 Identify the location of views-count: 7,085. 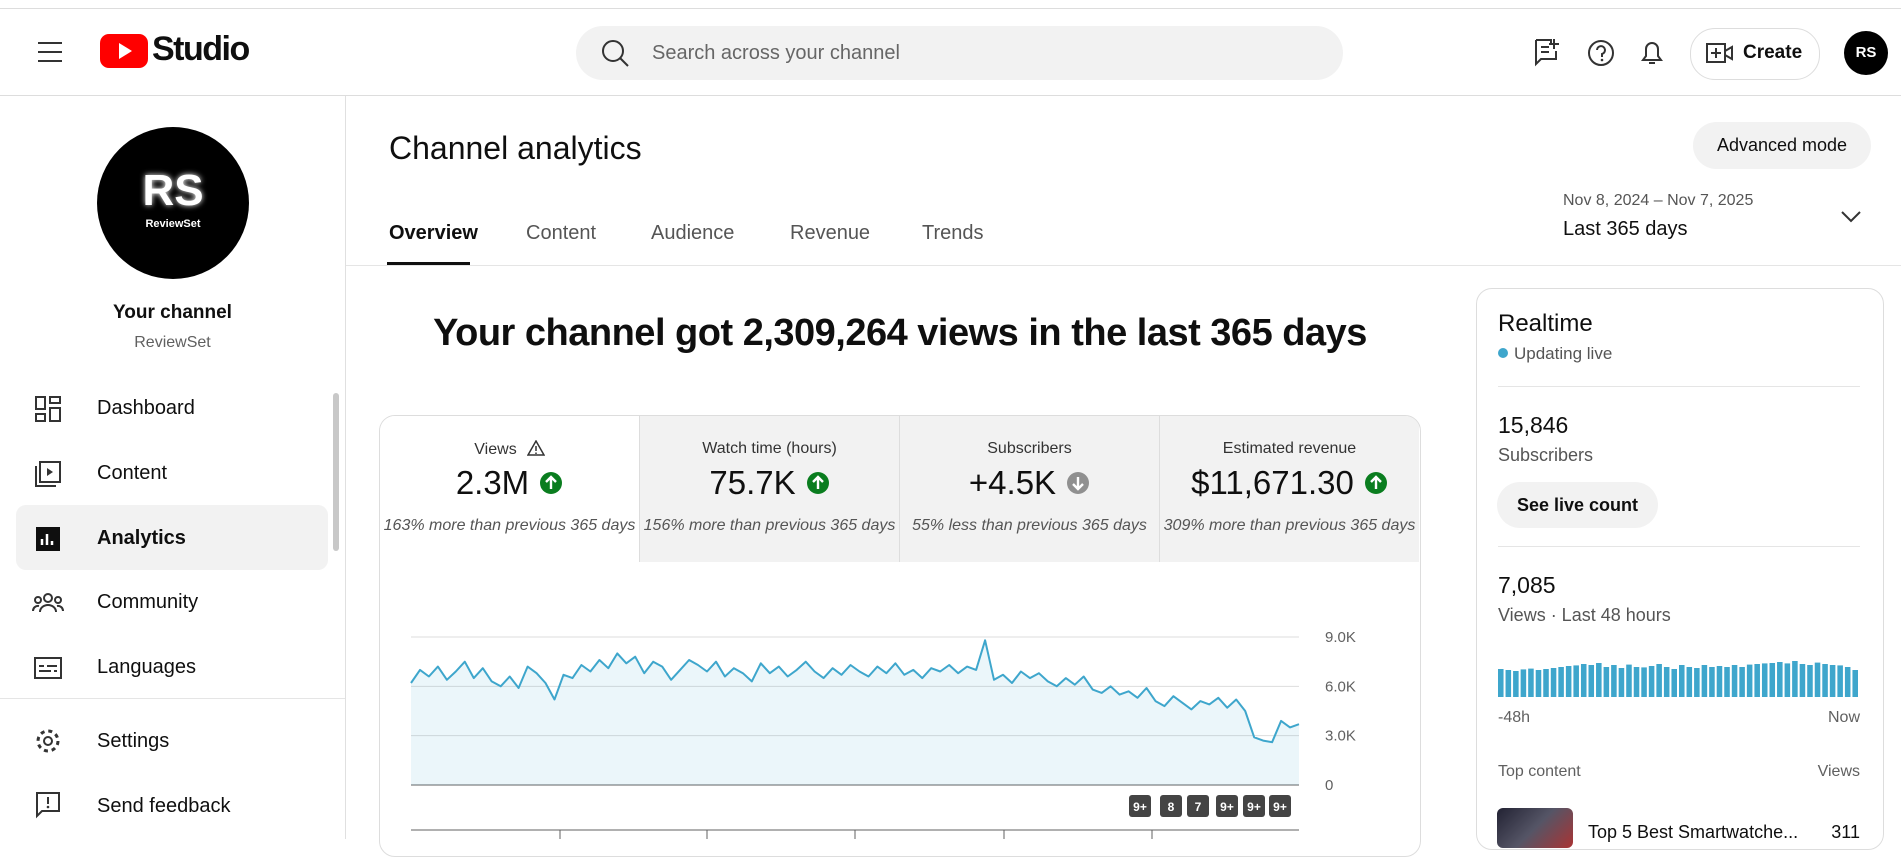
(1527, 585).